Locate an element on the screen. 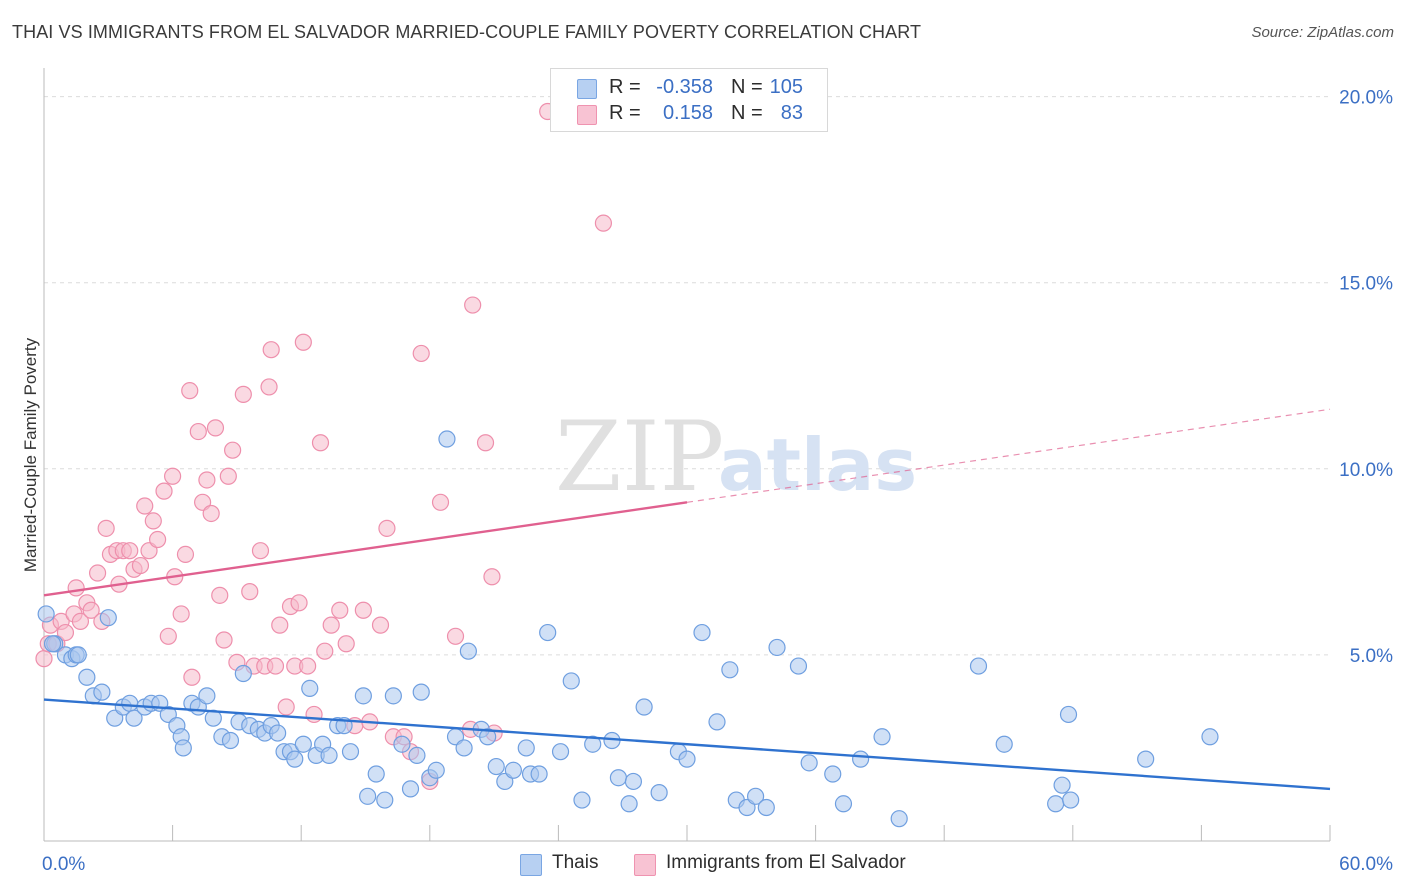 The width and height of the screenshot is (1406, 892). legend-n-value: 83 is located at coordinates (791, 113).